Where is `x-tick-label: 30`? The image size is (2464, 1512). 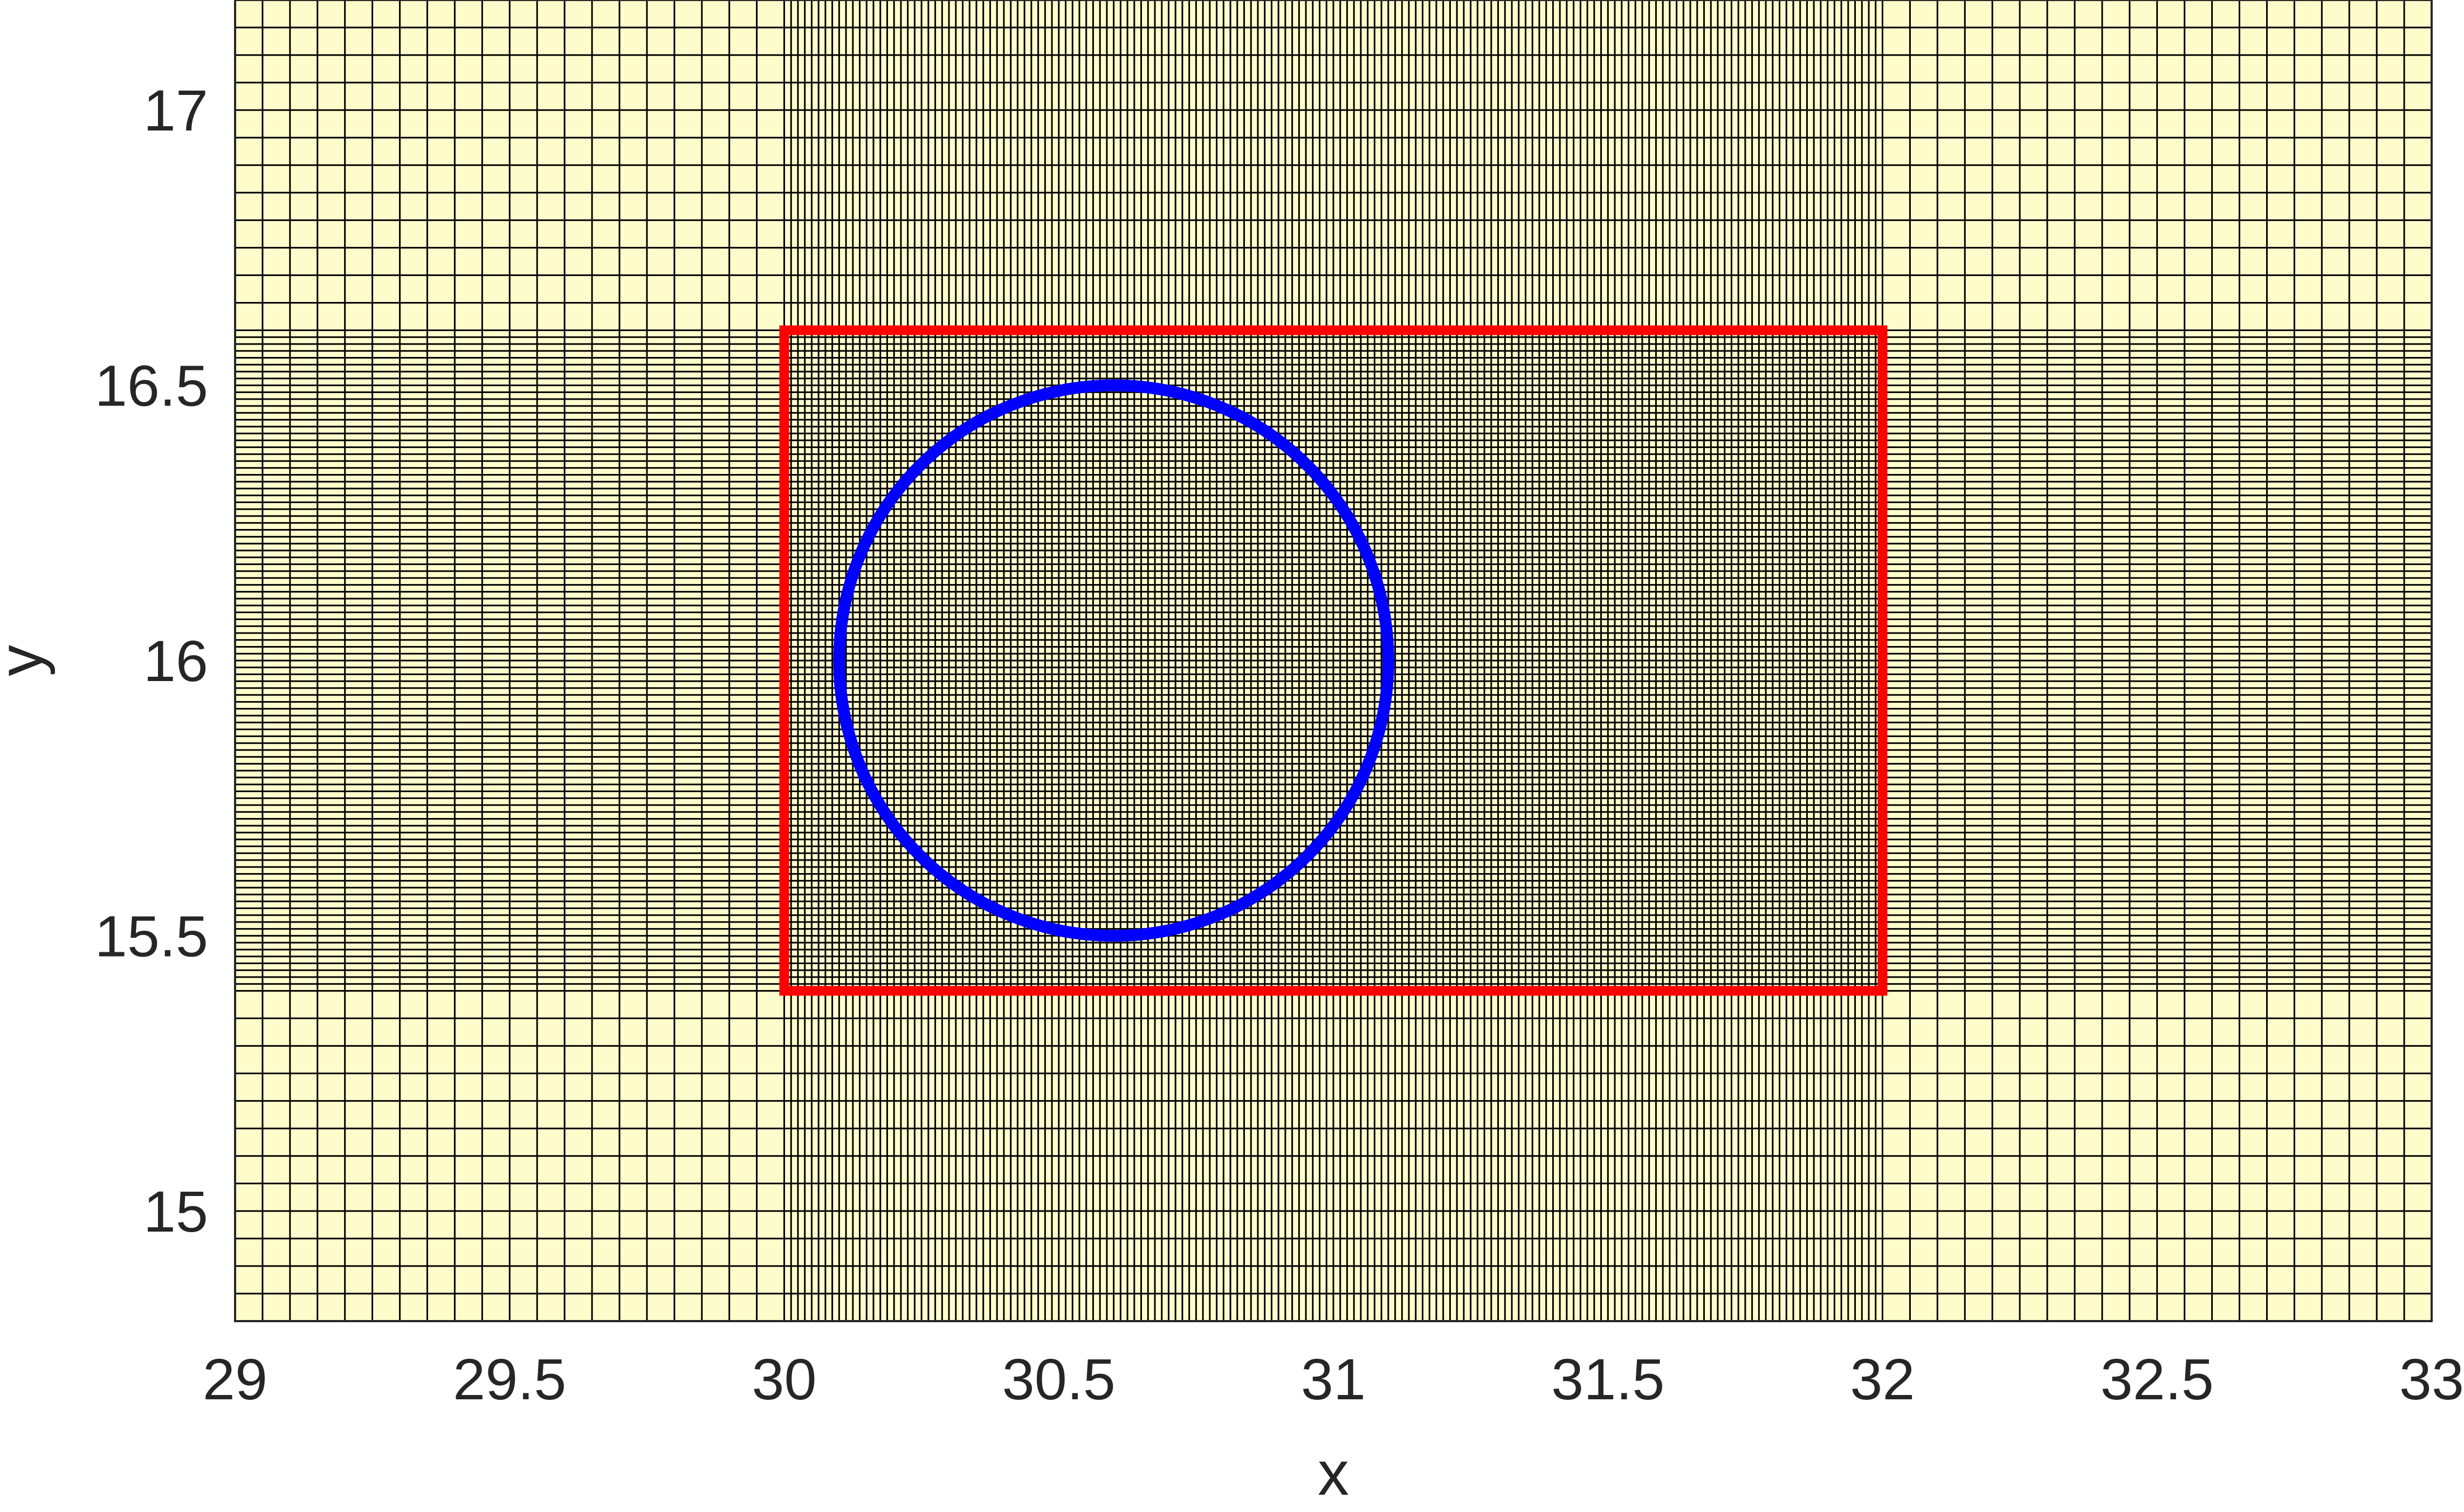
x-tick-label: 30 is located at coordinates (784, 1379).